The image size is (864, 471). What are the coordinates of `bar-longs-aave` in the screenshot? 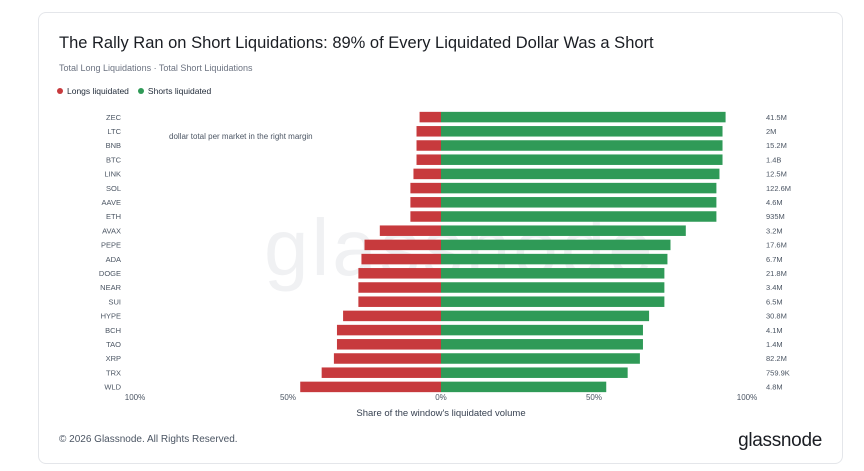 It's located at (425, 202).